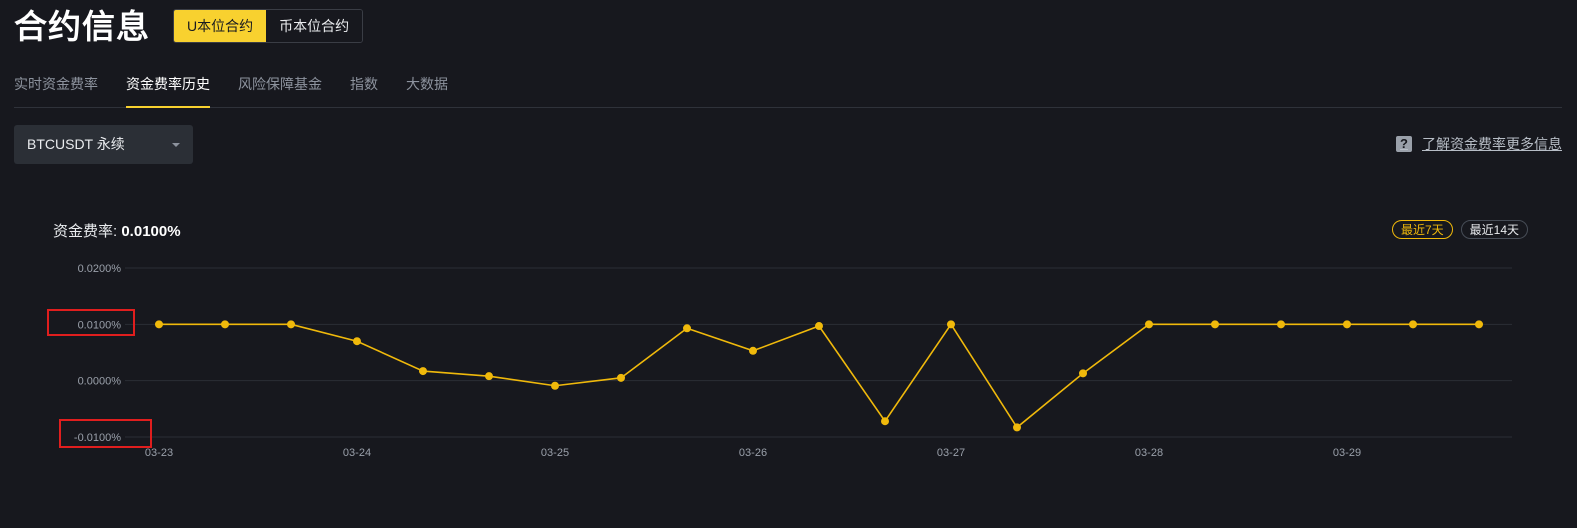 The width and height of the screenshot is (1577, 528). Describe the element at coordinates (1494, 229) in the screenshot. I see `range-14d-button: 最近14天` at that location.